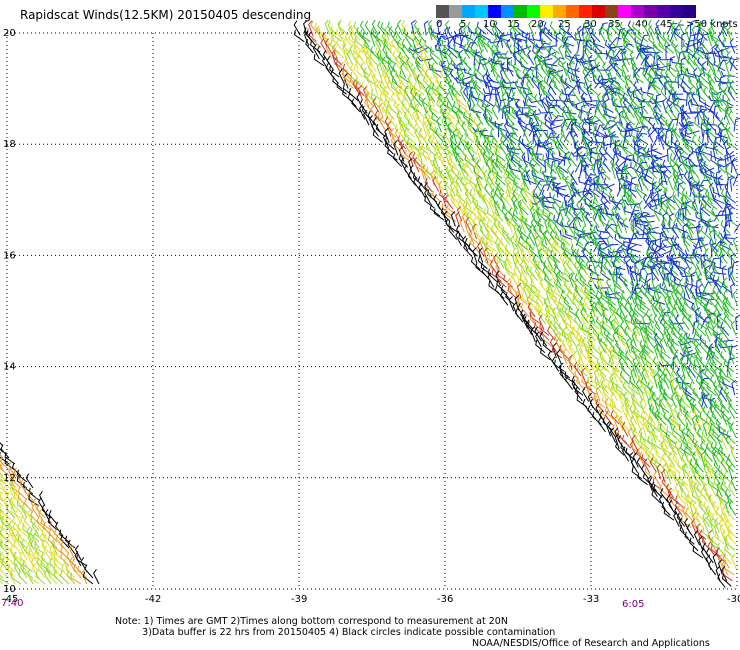 This screenshot has width=740, height=650. What do you see at coordinates (564, 24) in the screenshot?
I see `colorbar-label: 25` at bounding box center [564, 24].